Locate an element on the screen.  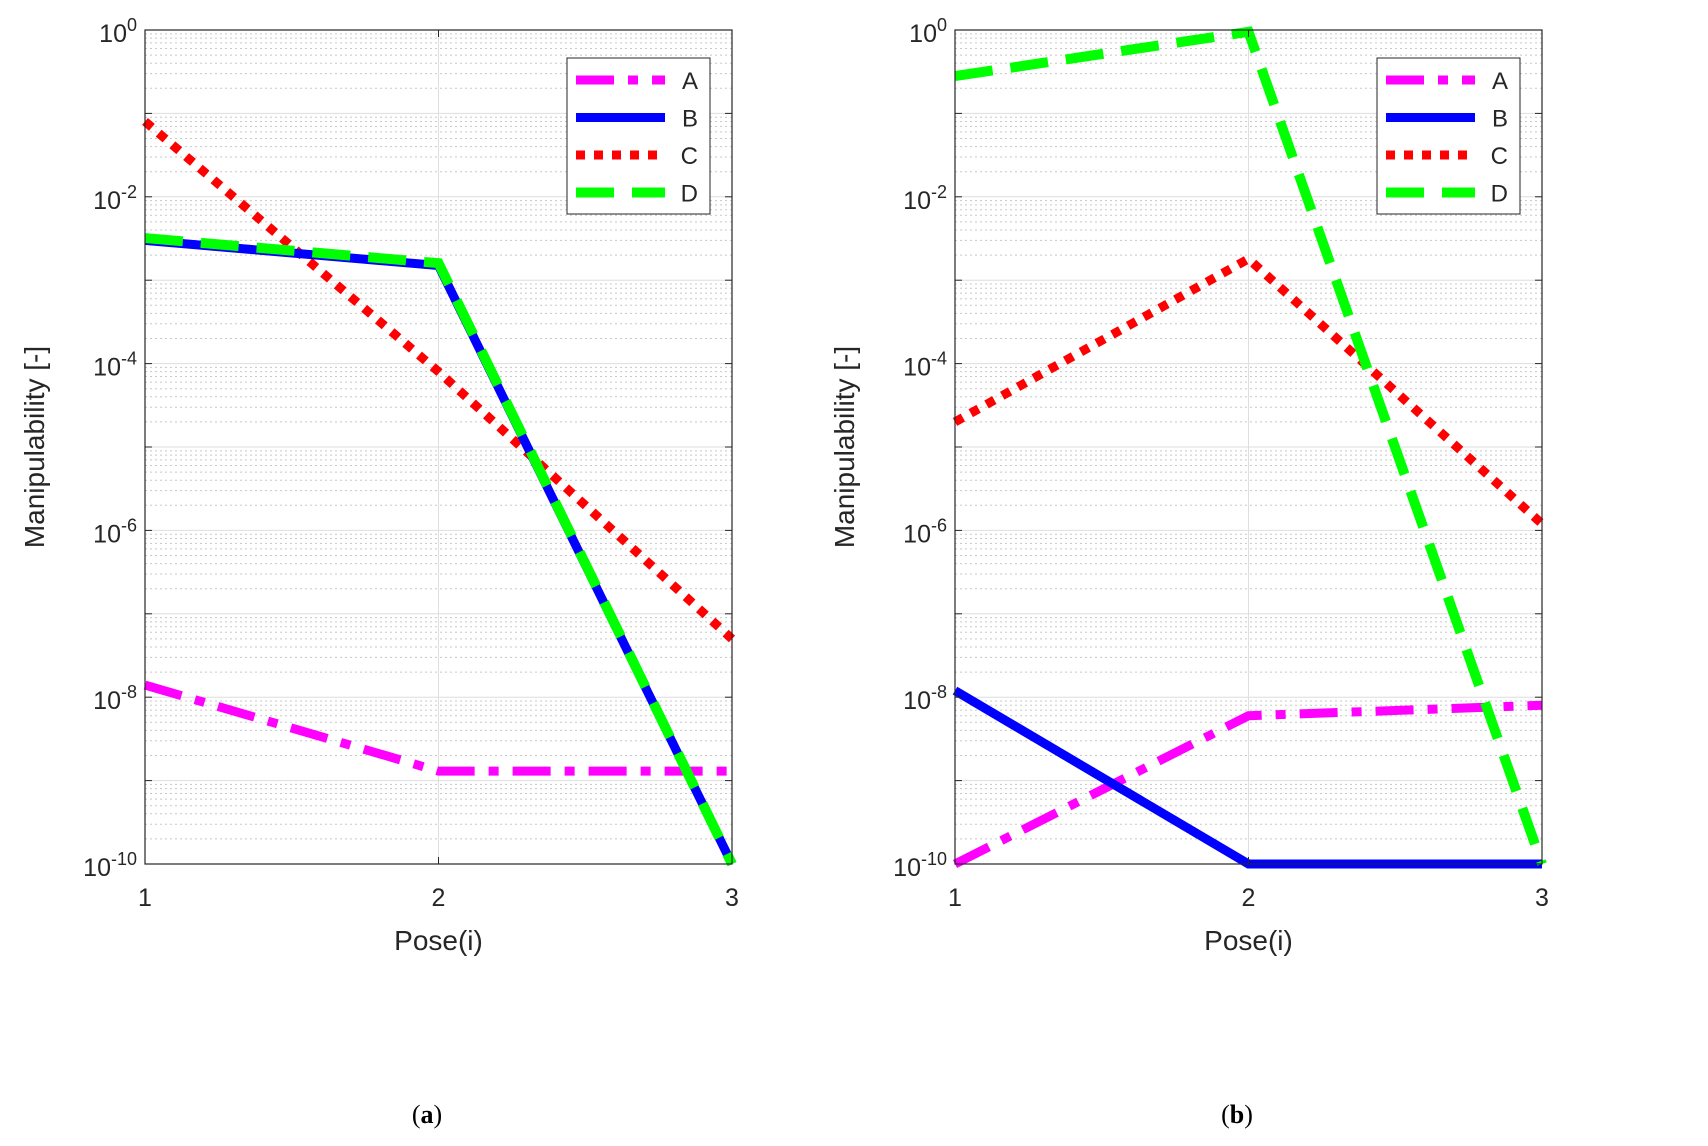
caption-b: (b) is located at coordinates (1237, 1114).